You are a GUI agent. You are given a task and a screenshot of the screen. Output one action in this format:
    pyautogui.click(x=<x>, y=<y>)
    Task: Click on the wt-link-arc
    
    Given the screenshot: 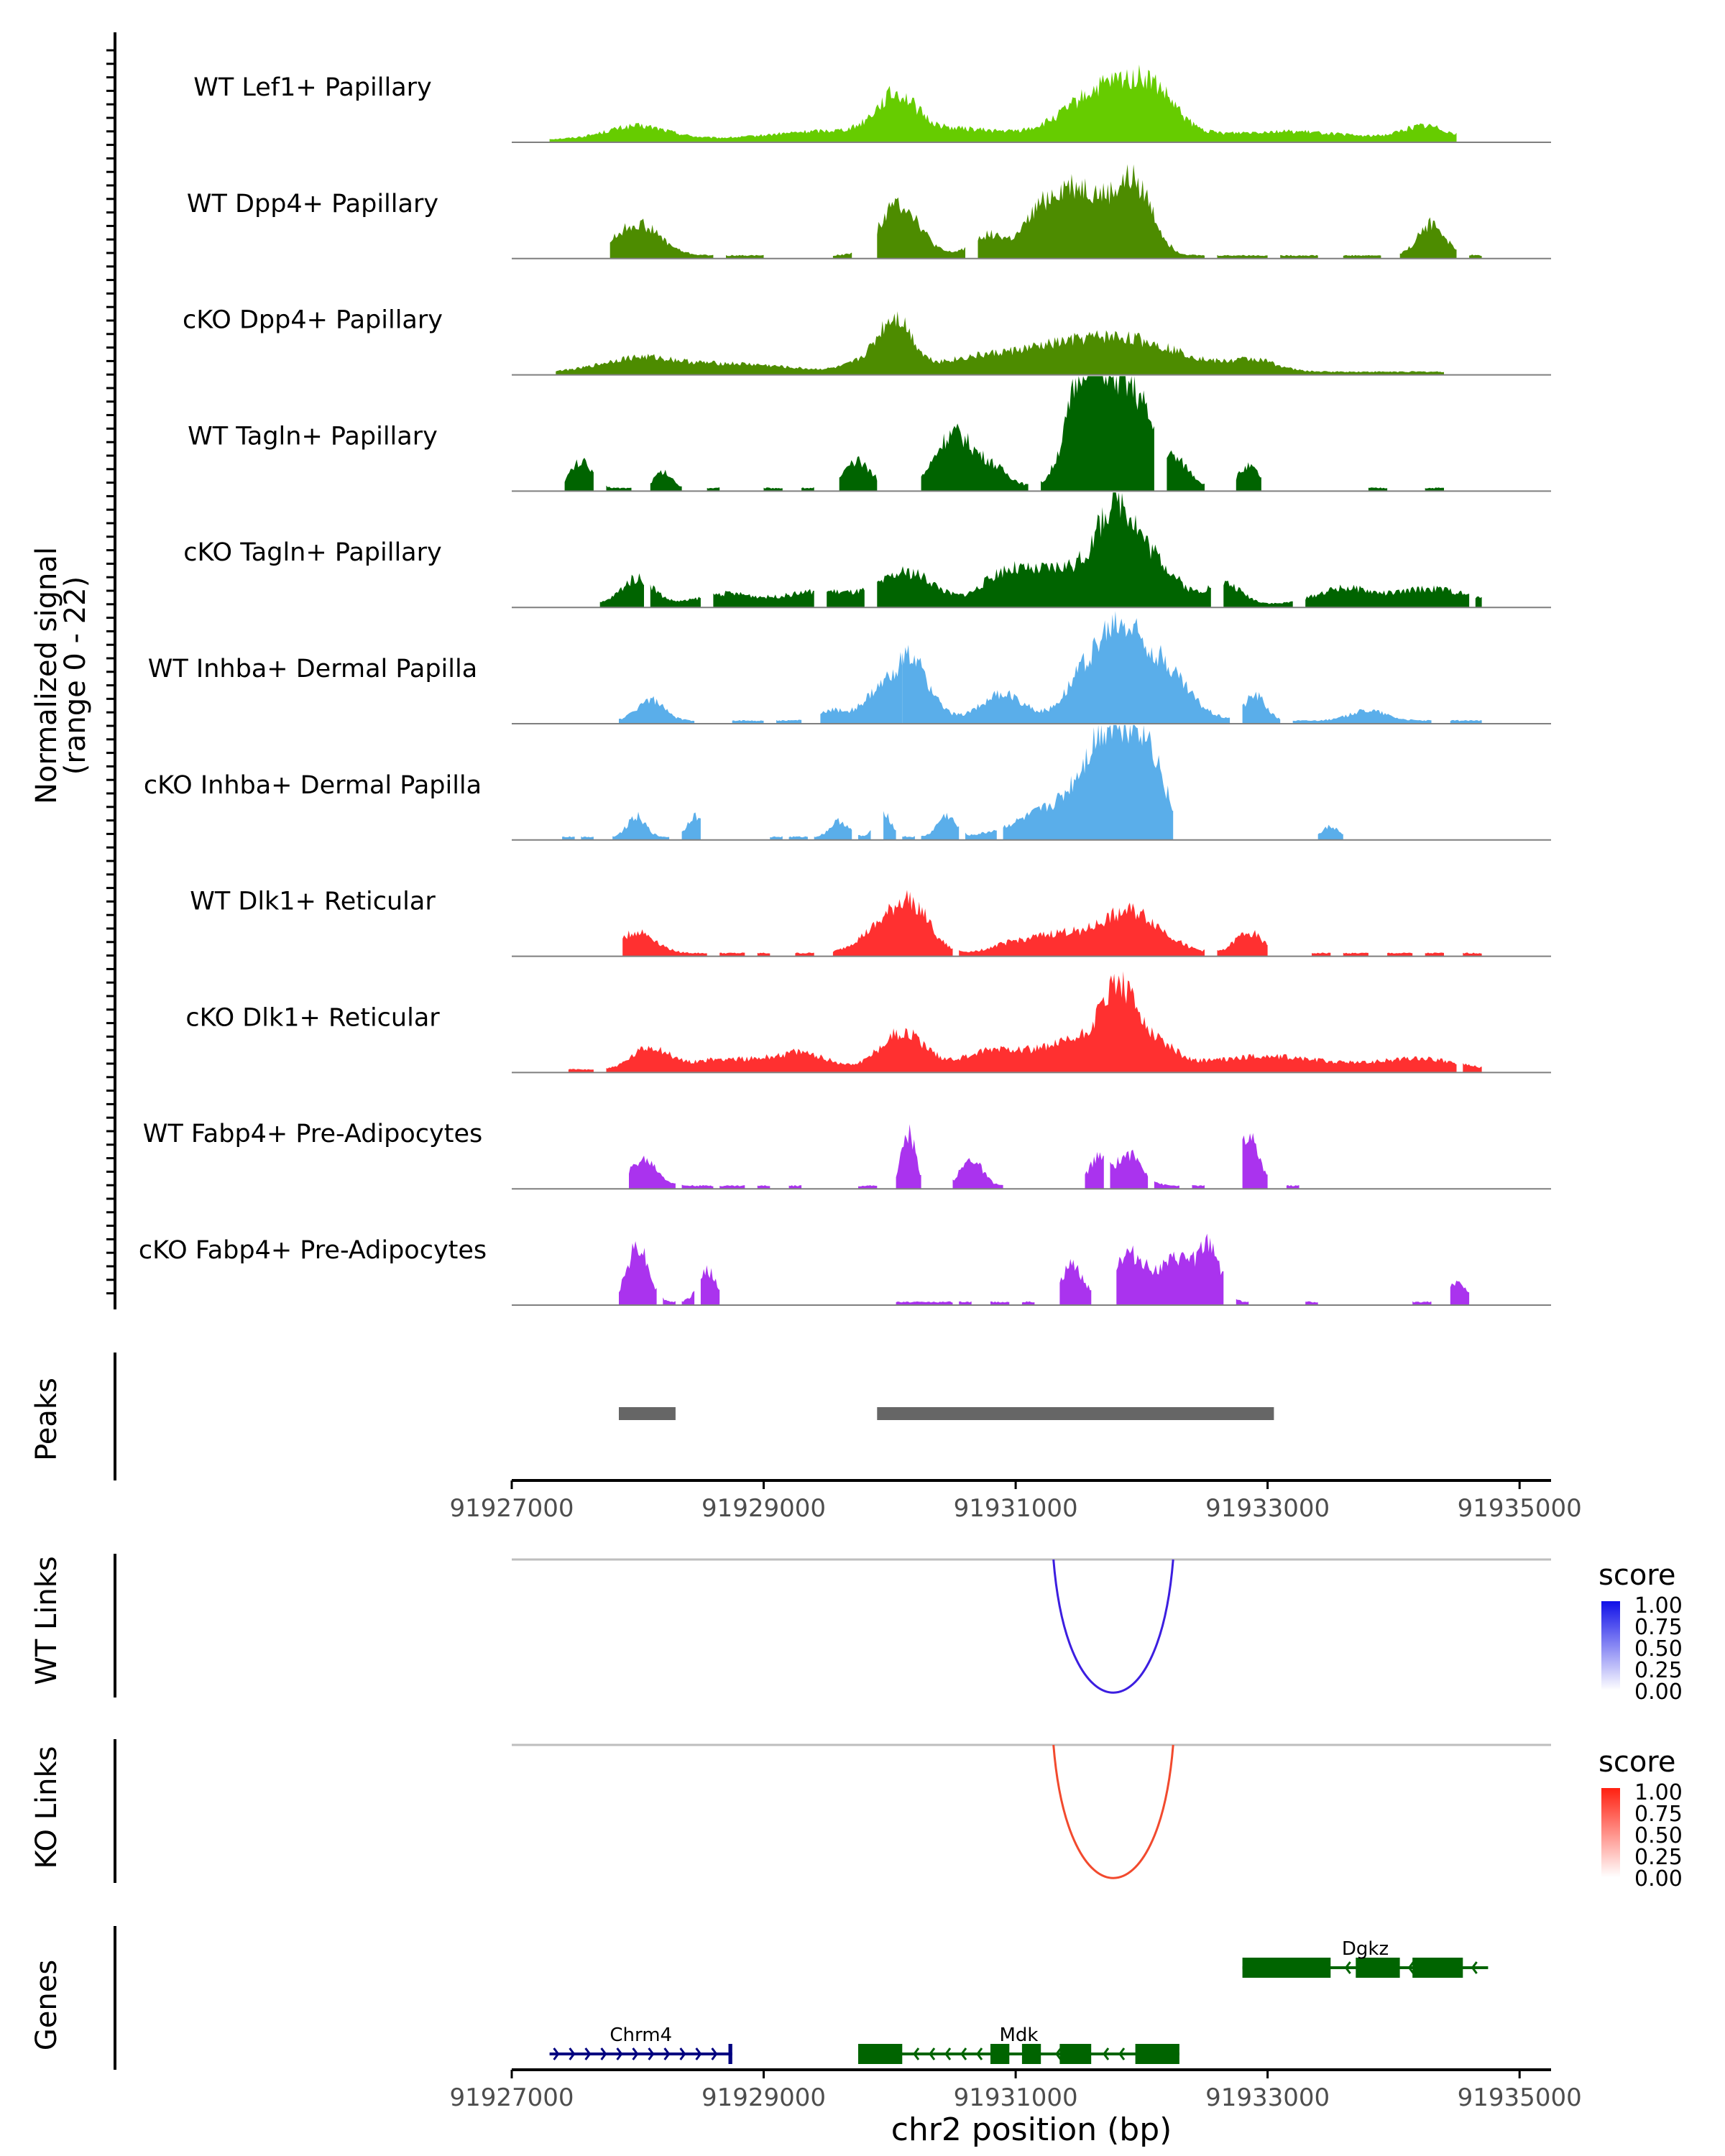 What is the action you would take?
    pyautogui.click(x=1113, y=1626)
    